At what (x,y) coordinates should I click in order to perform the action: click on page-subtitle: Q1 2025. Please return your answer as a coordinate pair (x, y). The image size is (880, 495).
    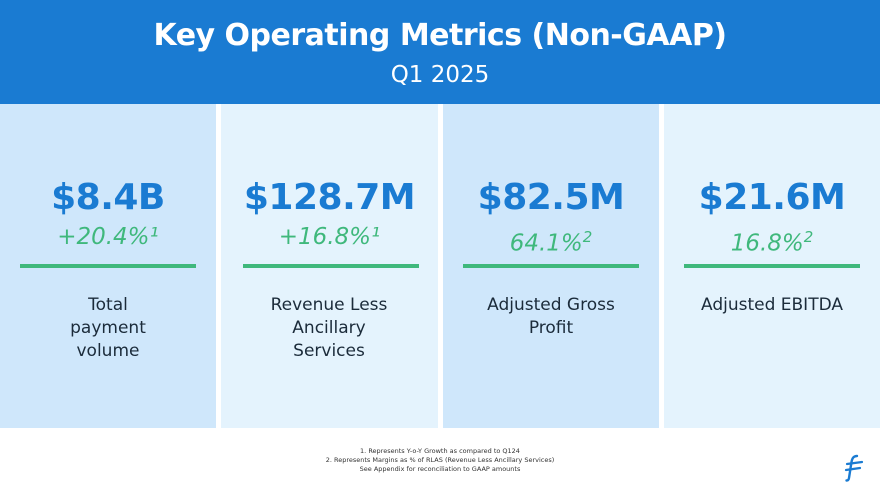
    Looking at the image, I should click on (440, 75).